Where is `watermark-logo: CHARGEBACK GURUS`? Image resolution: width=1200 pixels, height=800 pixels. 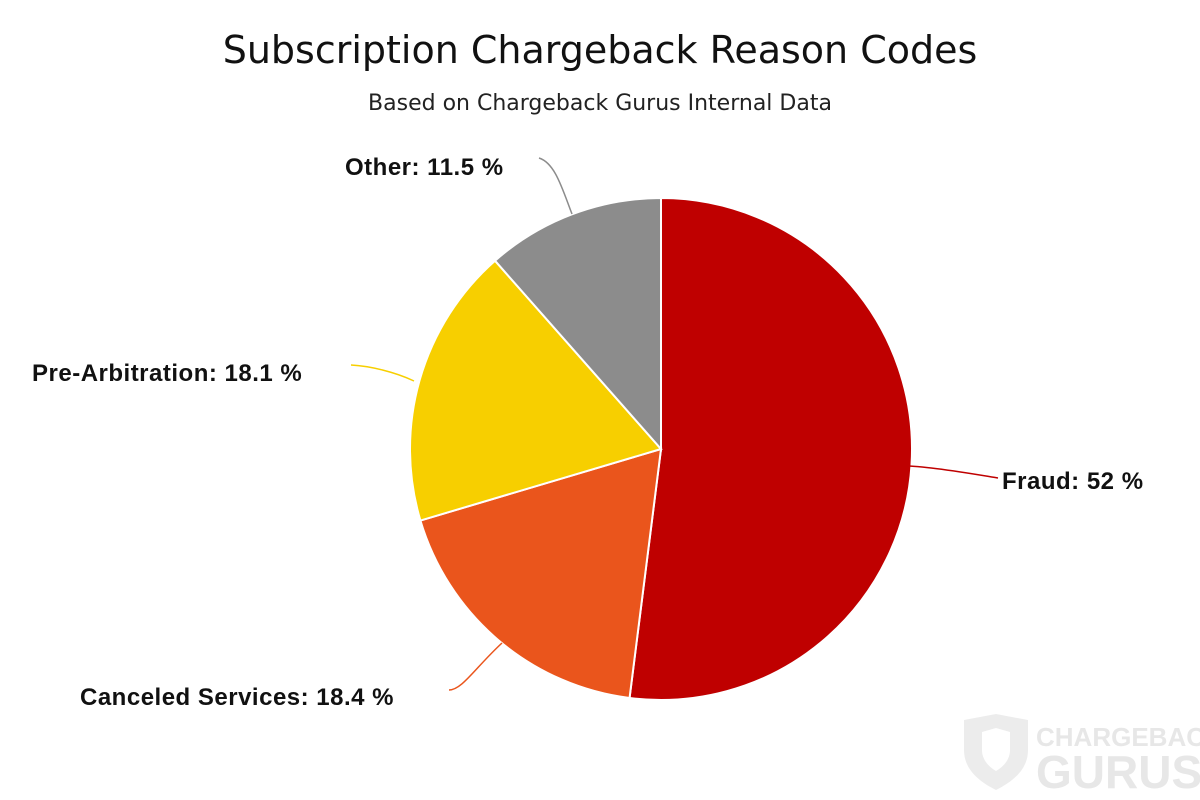 watermark-logo: CHARGEBACK GURUS is located at coordinates (1082, 756).